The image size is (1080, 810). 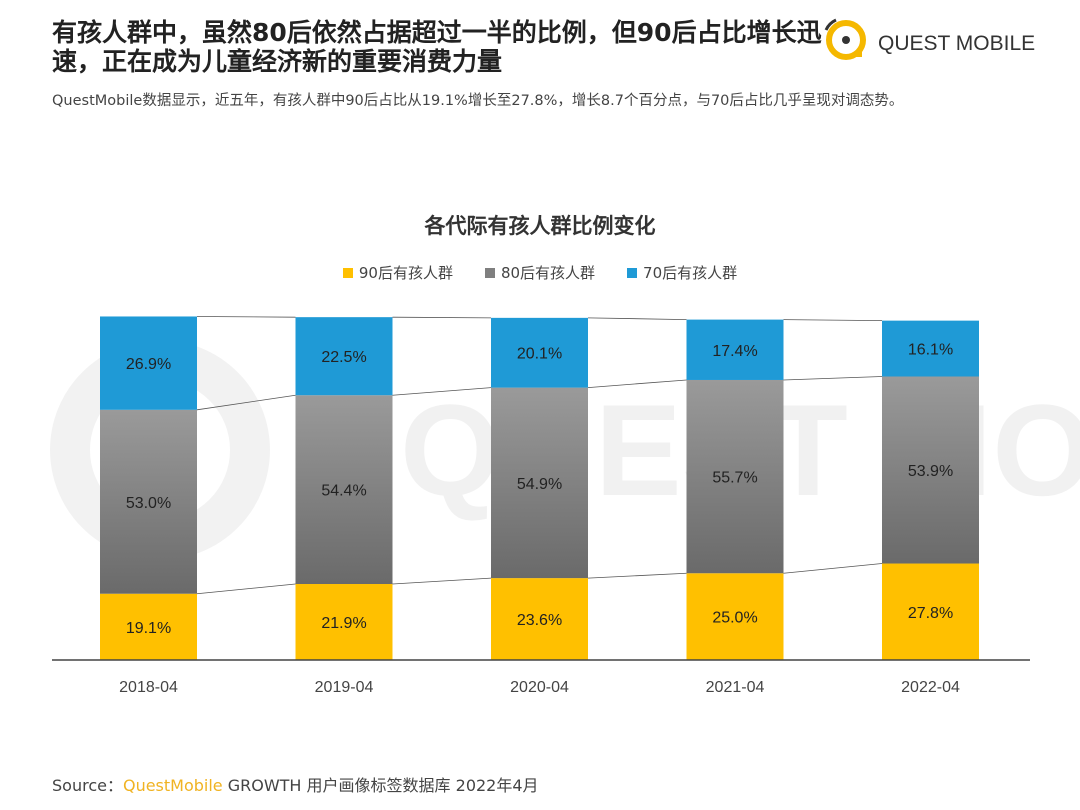 I want to click on data-label: 53.0%, so click(x=148, y=503).